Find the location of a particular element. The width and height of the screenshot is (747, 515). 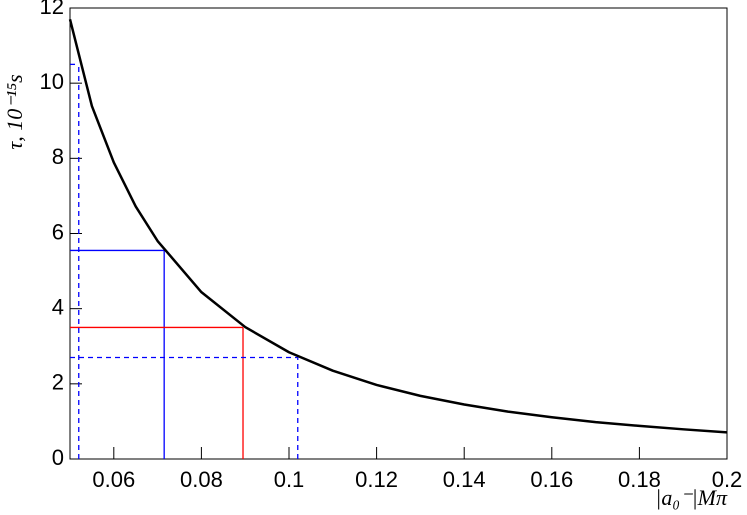

x-tick-label: 0.12 is located at coordinates (376, 479).